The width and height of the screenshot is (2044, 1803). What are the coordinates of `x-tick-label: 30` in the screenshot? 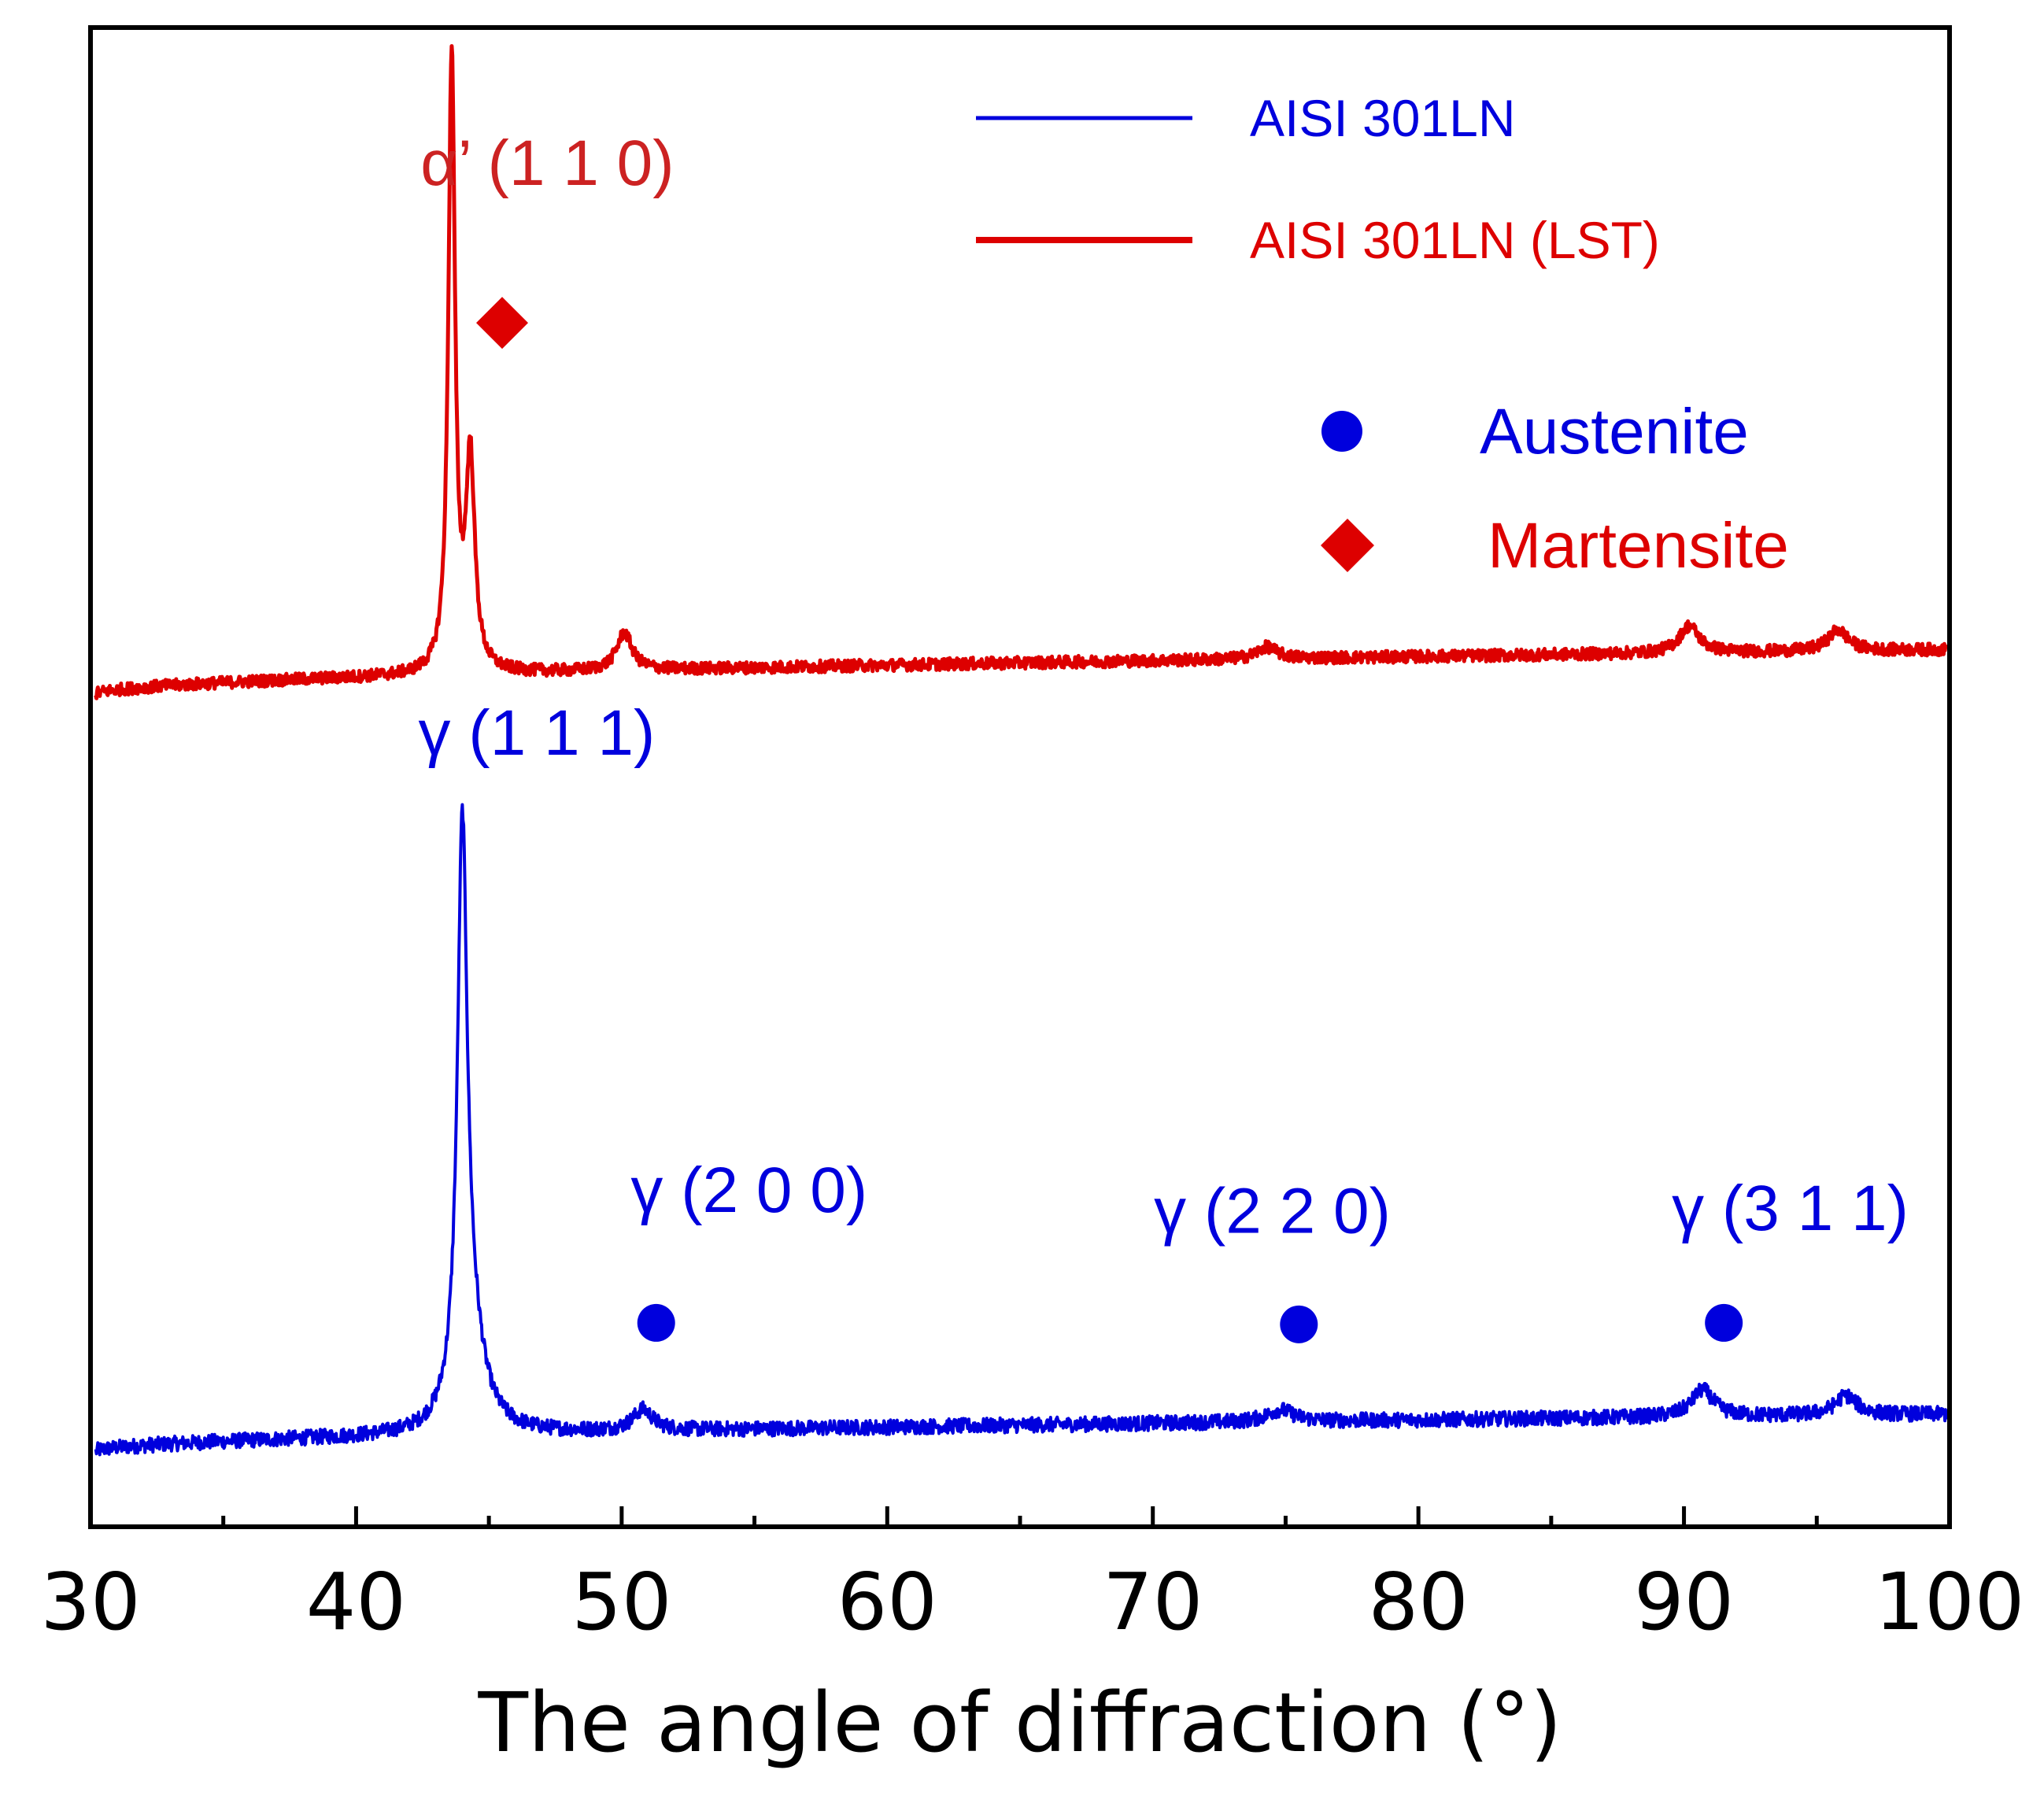 It's located at (90, 1602).